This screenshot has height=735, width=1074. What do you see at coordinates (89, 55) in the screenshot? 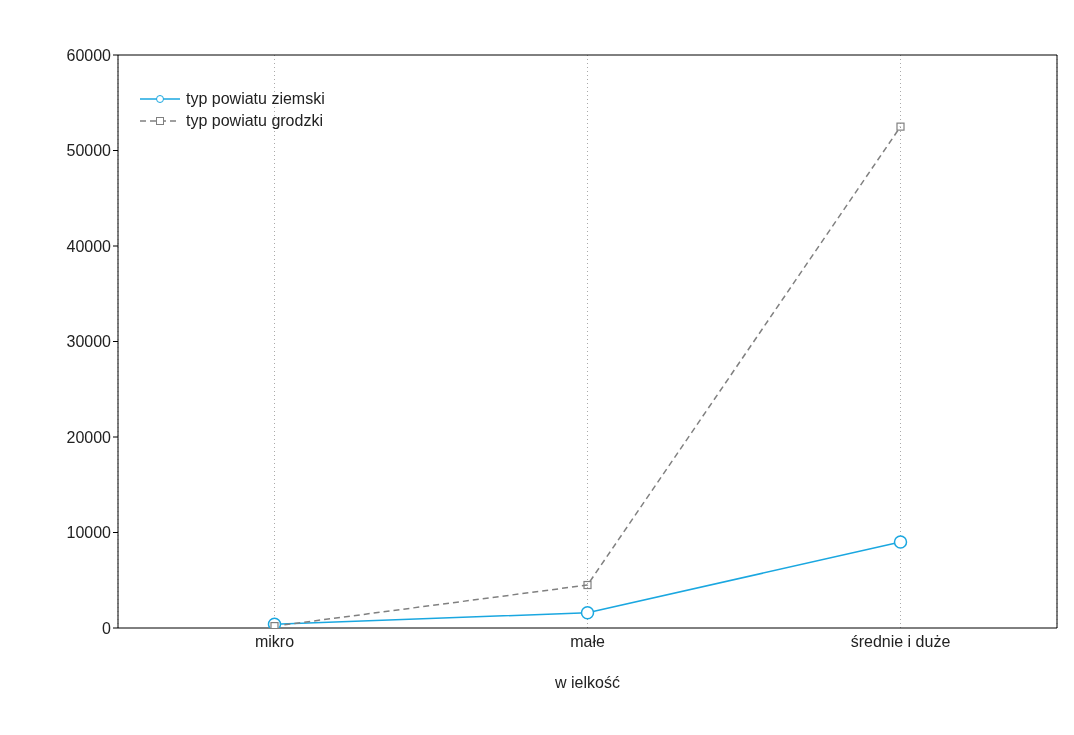
I see `y-tick-label: 60000` at bounding box center [89, 55].